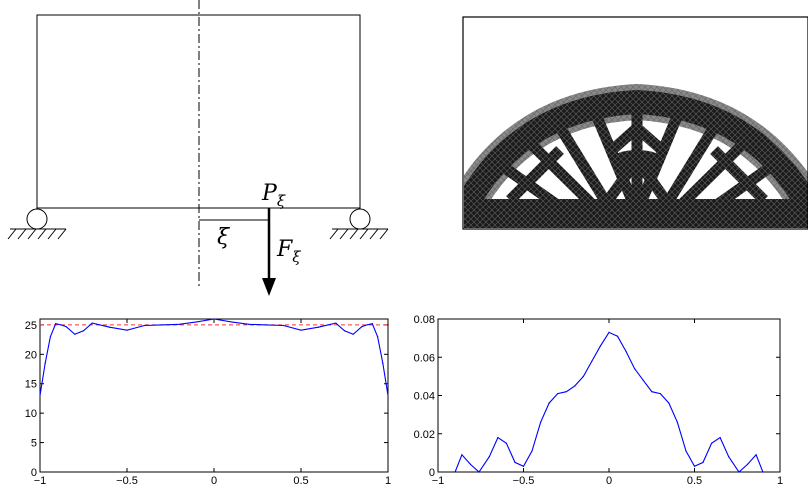 The width and height of the screenshot is (808, 491). I want to click on x-tick-label: 0.5, so click(300, 481).